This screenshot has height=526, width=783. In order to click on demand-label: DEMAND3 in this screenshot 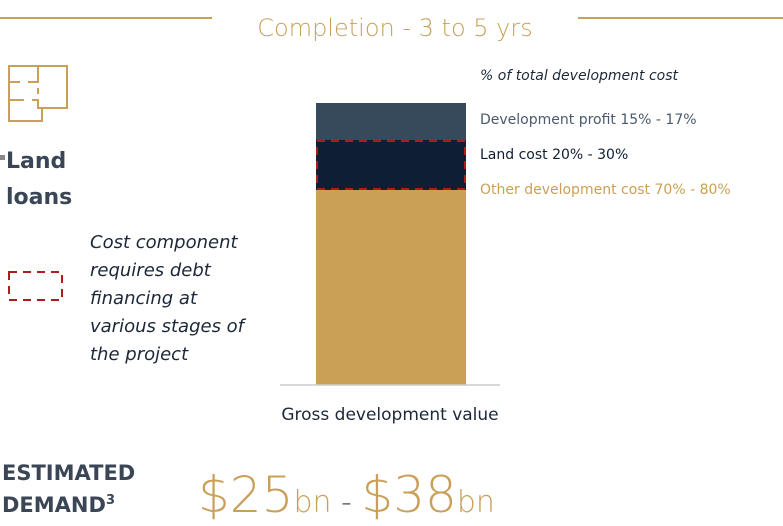, I will do `click(58, 505)`.